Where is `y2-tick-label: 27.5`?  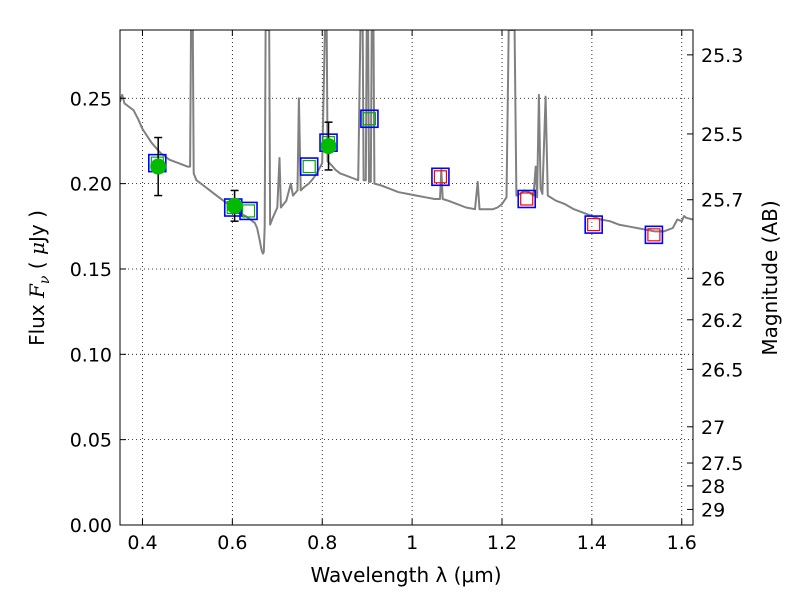 y2-tick-label: 27.5 is located at coordinates (722, 464).